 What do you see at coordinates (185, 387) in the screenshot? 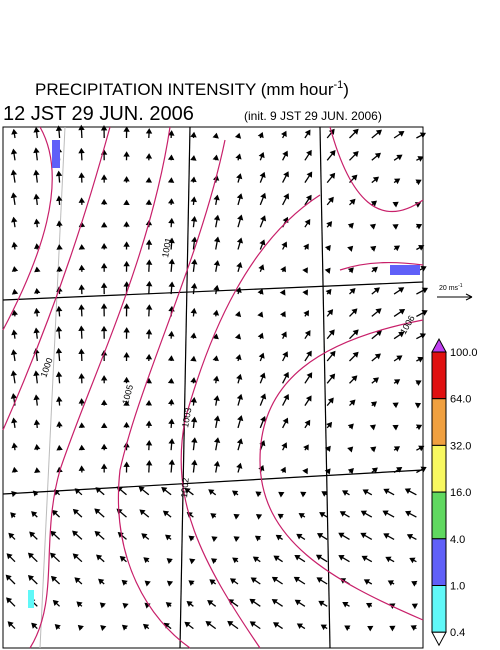
I see `lon-line` at bounding box center [185, 387].